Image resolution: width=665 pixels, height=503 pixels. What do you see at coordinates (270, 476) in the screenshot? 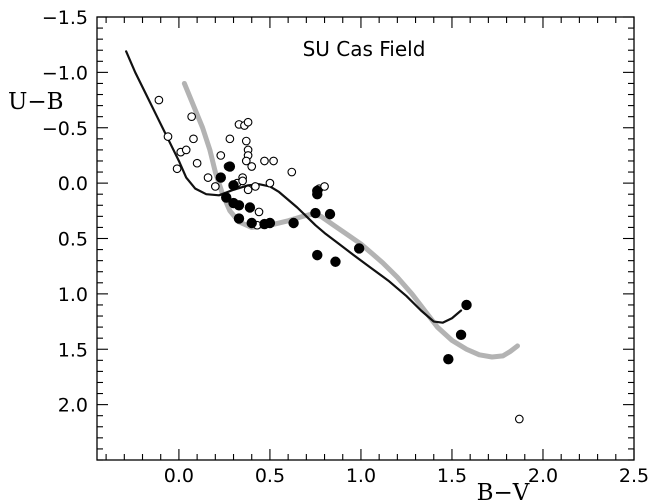
I see `x-tick-label: 0.5` at bounding box center [270, 476].